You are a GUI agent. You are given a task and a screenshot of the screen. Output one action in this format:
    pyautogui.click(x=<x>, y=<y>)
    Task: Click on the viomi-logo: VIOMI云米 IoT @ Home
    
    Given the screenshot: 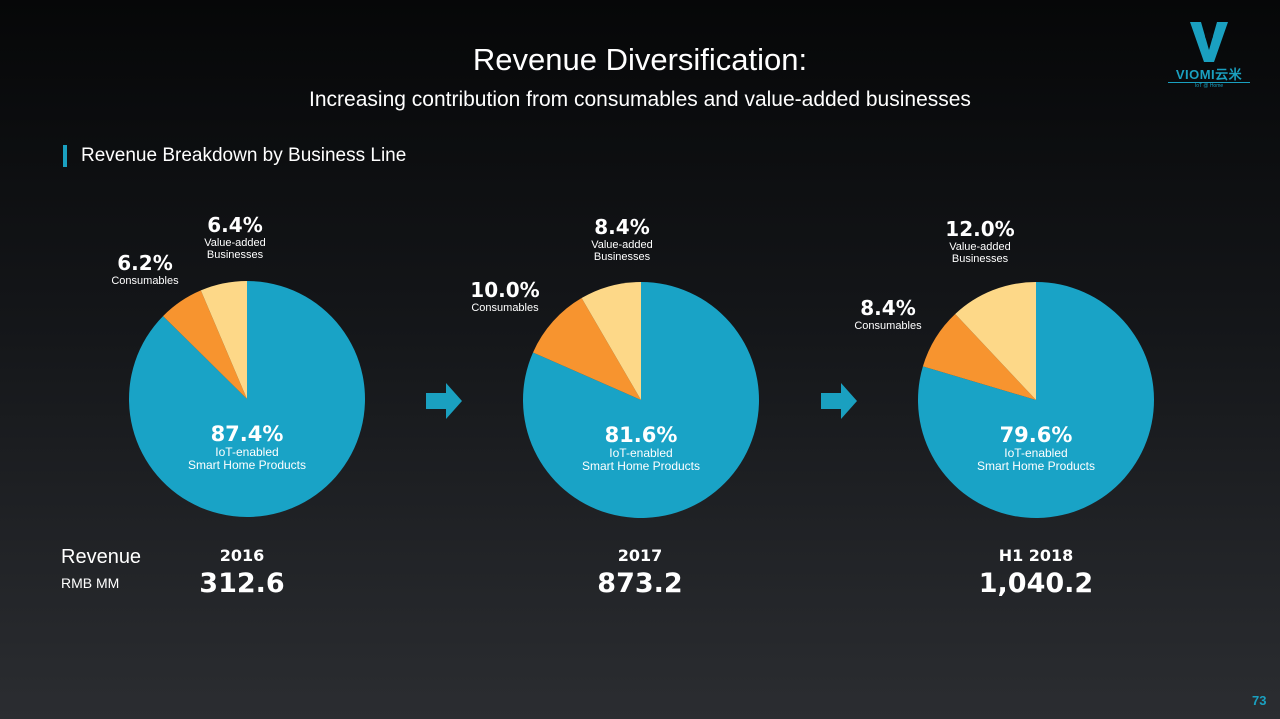 What is the action you would take?
    pyautogui.click(x=1209, y=56)
    